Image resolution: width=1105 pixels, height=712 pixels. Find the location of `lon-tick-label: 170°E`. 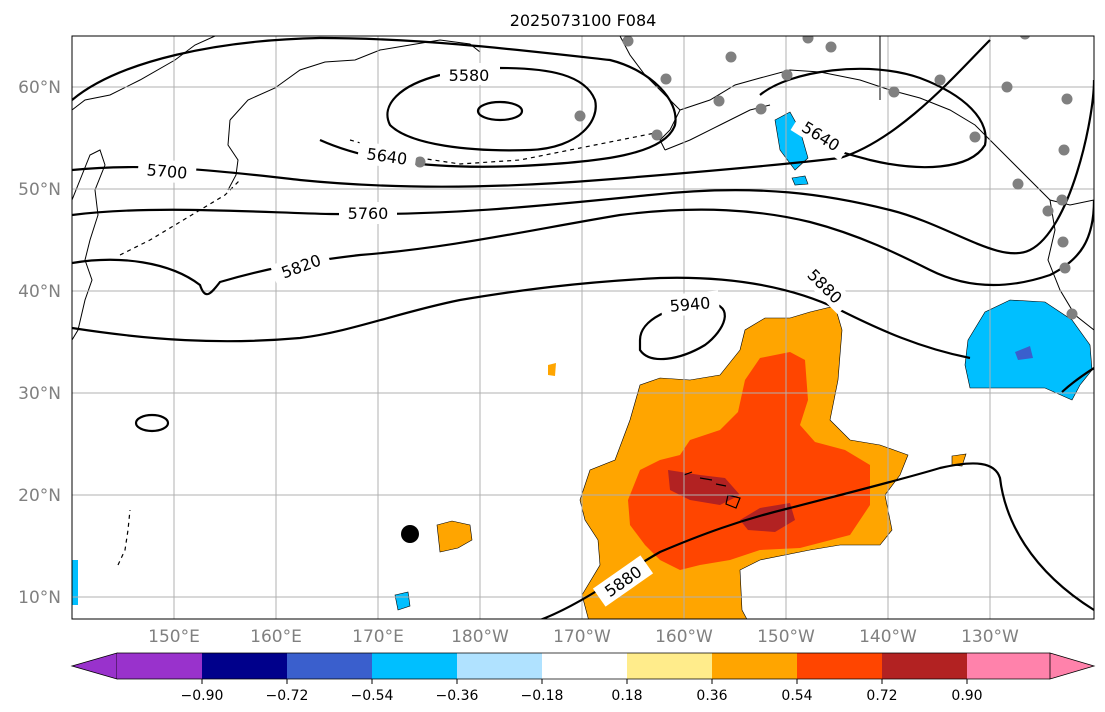

lon-tick-label: 170°E is located at coordinates (378, 637).